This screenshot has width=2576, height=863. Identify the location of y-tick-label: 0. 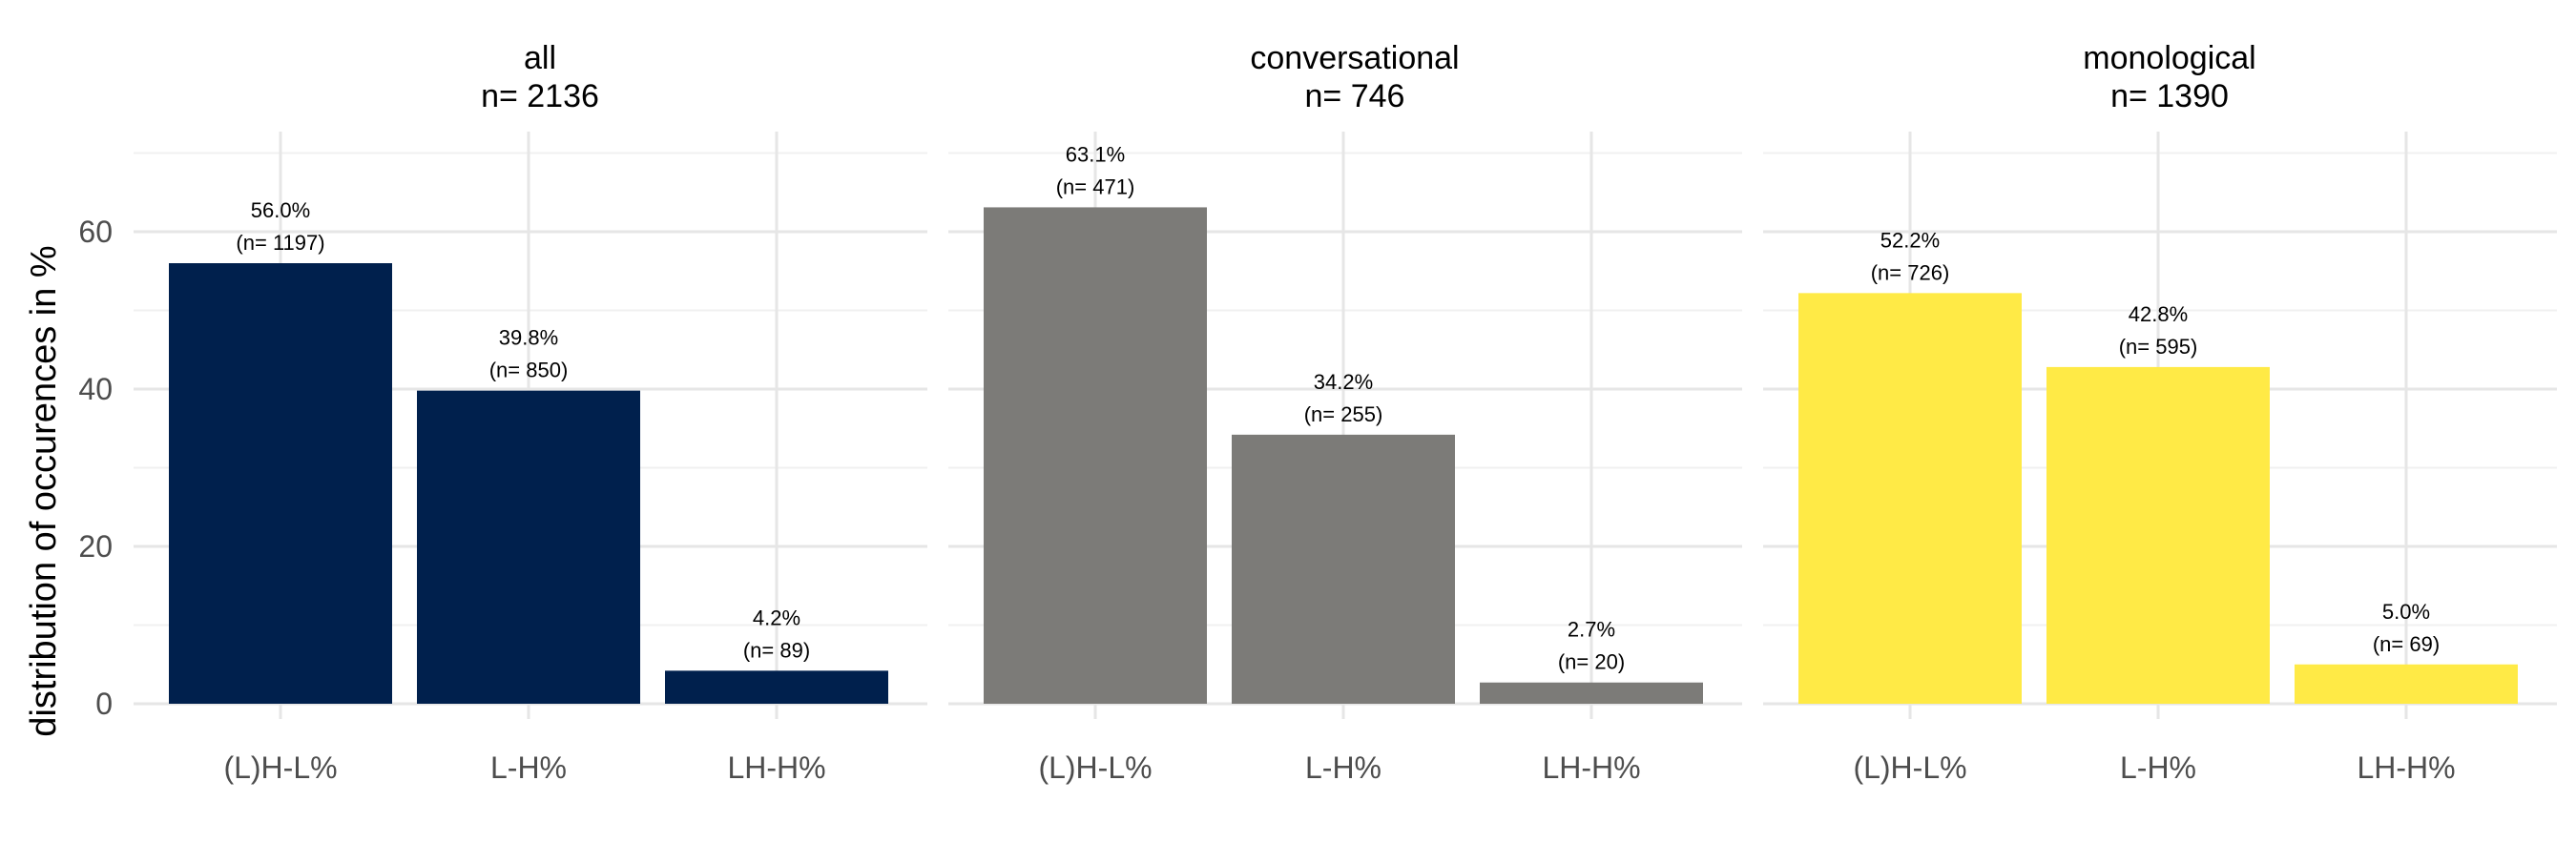
(104, 704).